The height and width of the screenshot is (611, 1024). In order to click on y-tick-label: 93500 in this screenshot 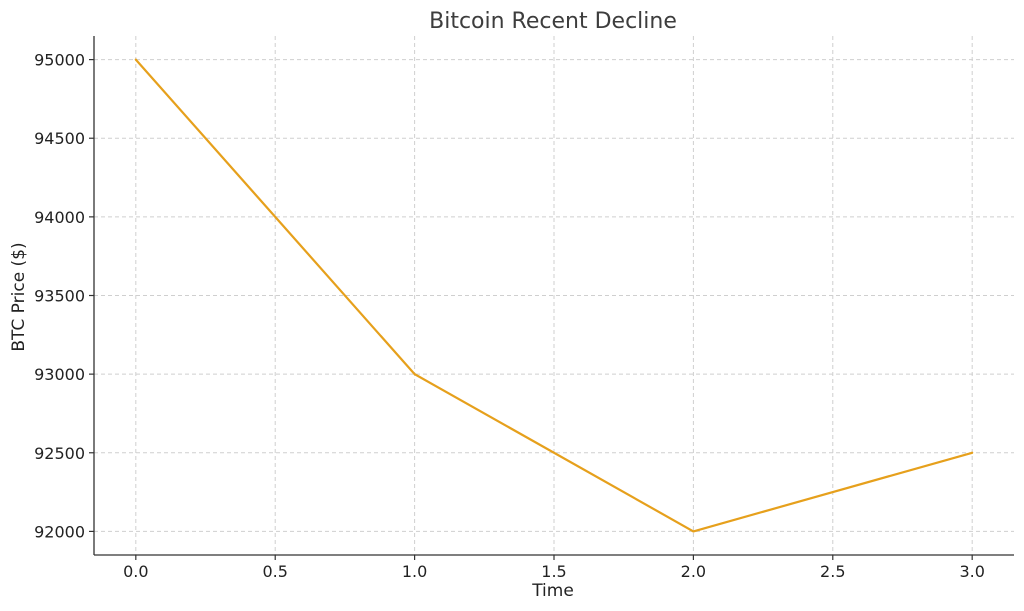, I will do `click(59, 296)`.